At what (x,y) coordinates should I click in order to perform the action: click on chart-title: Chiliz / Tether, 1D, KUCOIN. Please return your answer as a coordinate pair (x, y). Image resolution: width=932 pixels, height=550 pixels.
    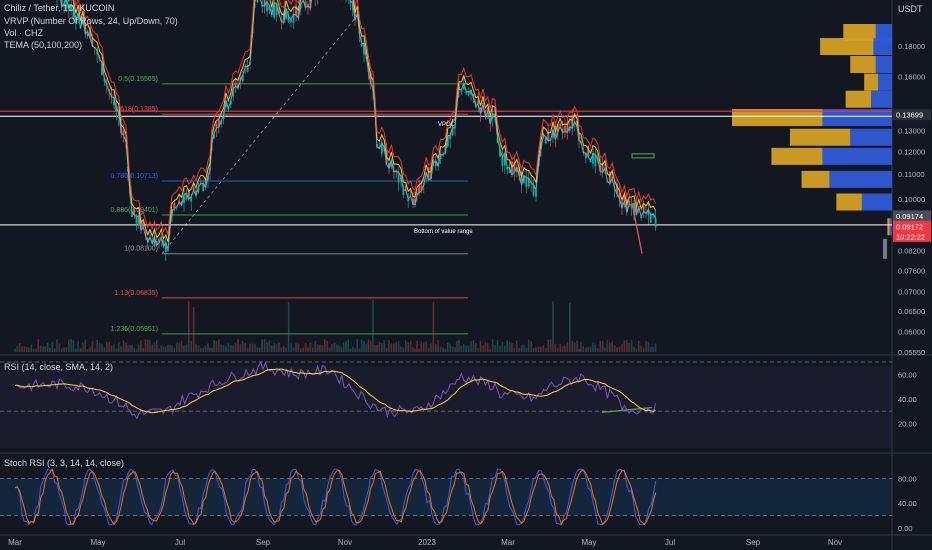
    Looking at the image, I should click on (59, 8).